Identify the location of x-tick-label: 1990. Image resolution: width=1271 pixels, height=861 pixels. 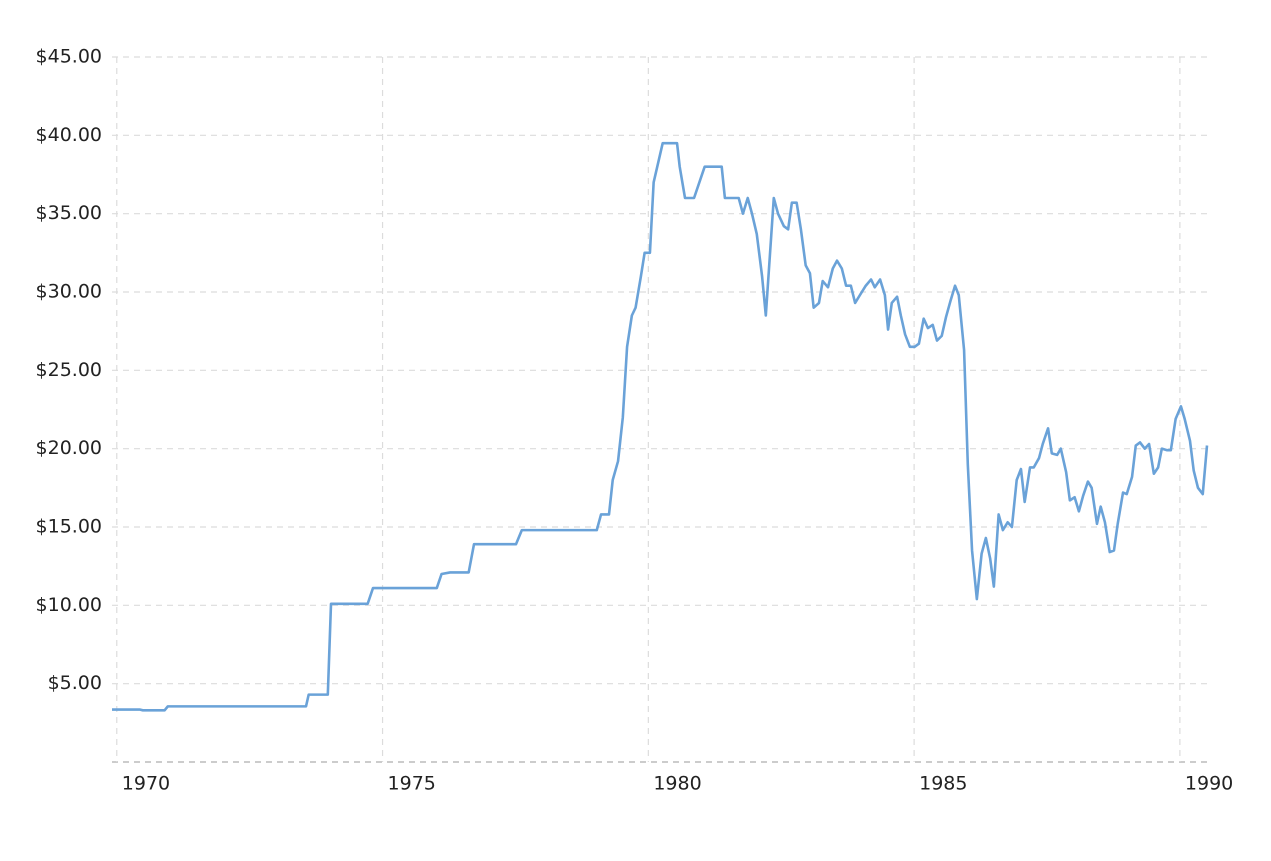
(1209, 784).